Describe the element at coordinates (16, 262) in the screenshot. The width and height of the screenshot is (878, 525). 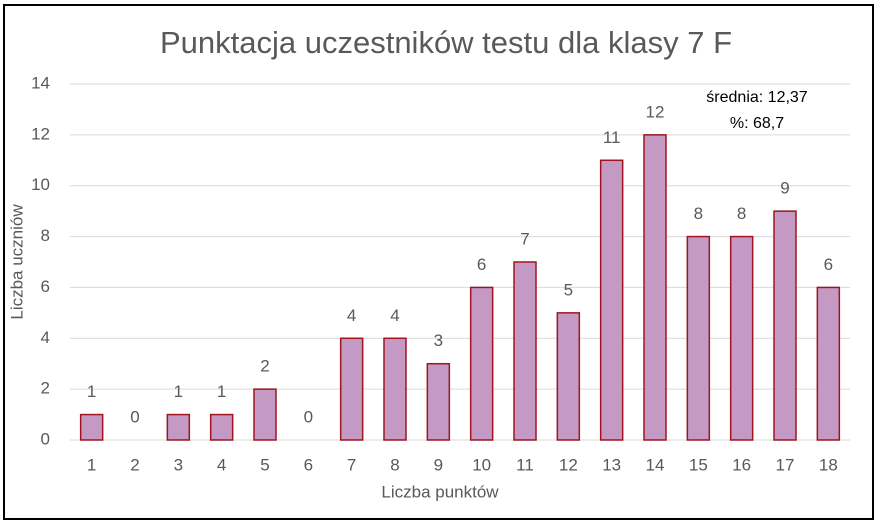
I see `y-axis-title: Liczba uczniów` at that location.